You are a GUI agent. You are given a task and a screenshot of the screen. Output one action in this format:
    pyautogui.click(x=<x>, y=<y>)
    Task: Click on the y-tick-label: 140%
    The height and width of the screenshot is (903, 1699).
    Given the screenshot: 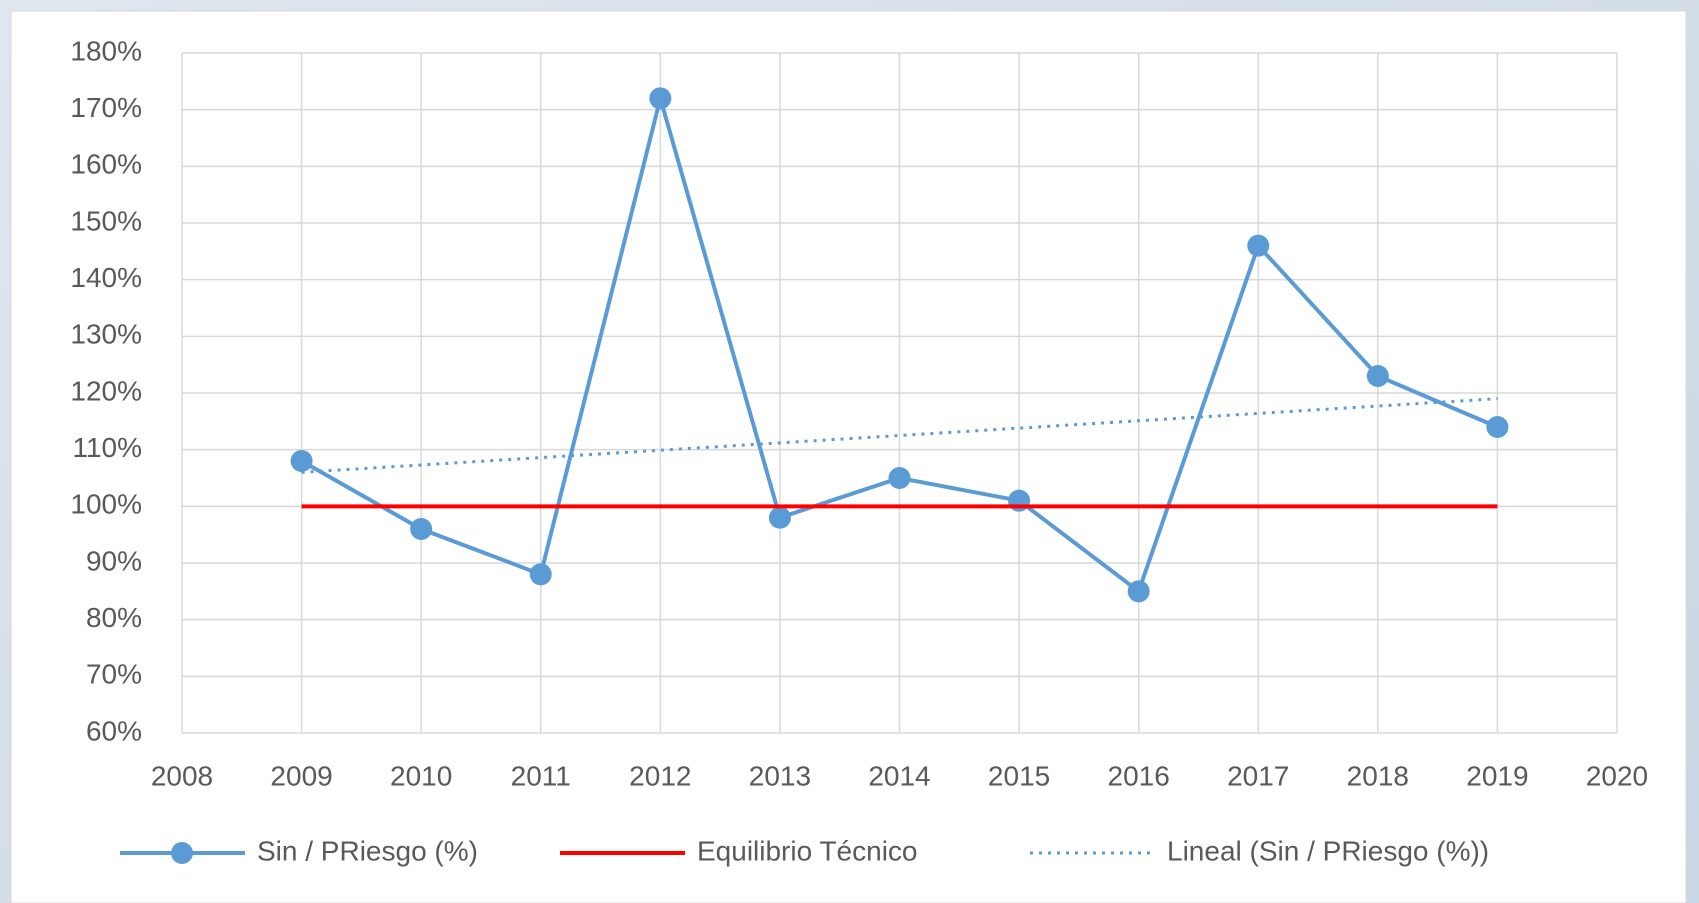 What is the action you would take?
    pyautogui.click(x=106, y=277)
    